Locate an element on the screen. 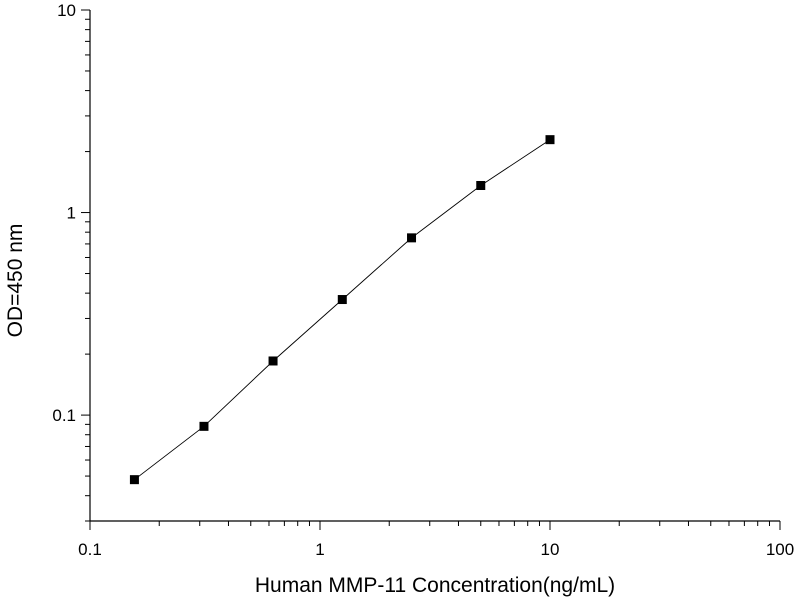  x-tick-label: 1 is located at coordinates (319, 549).